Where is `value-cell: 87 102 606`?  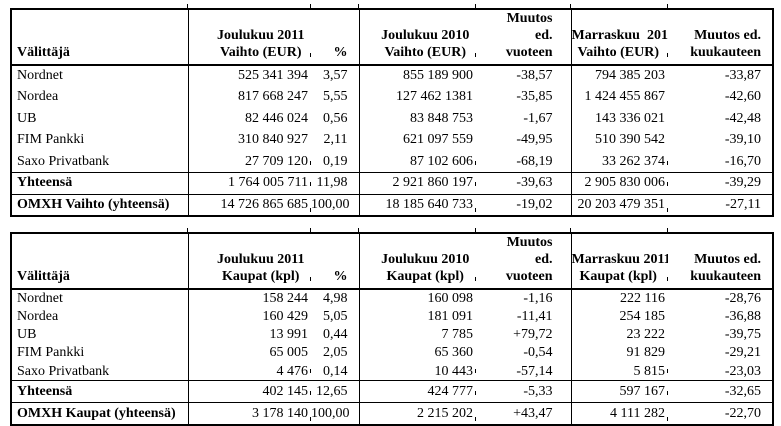
value-cell: 87 102 606 is located at coordinates (441, 161).